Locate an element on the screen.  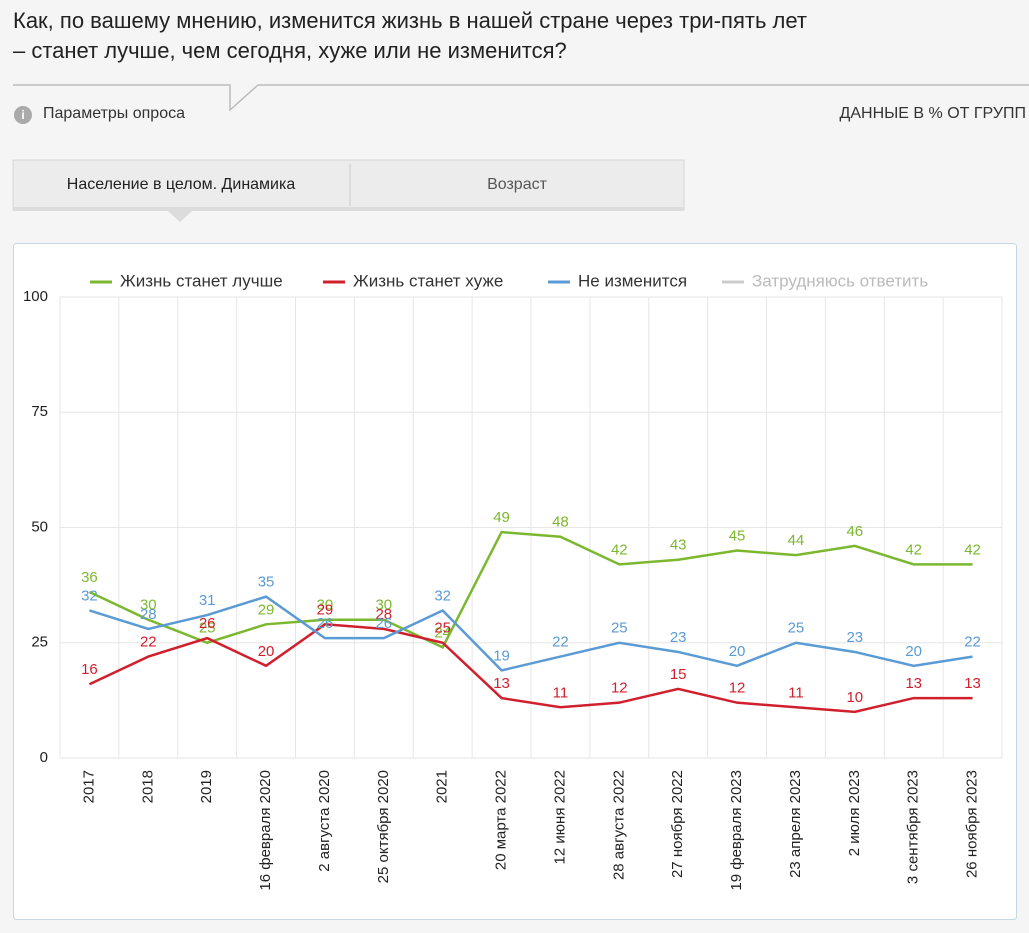
data-label: 35 is located at coordinates (266, 582).